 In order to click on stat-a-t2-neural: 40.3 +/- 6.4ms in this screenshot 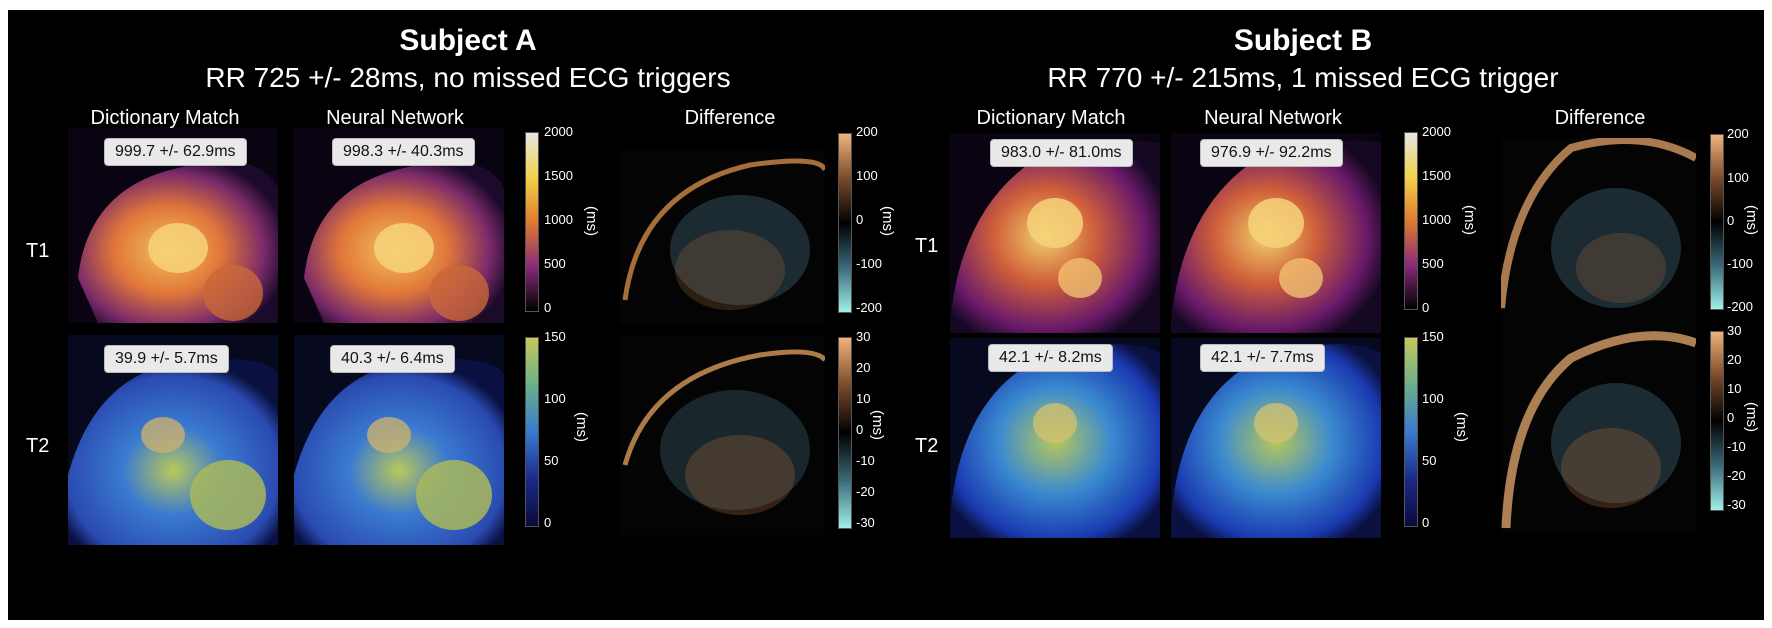, I will do `click(392, 359)`.